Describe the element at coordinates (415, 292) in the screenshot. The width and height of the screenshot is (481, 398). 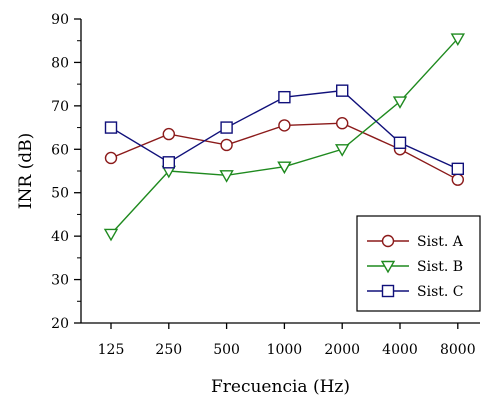
I see `legend-item: Sist. C` at that location.